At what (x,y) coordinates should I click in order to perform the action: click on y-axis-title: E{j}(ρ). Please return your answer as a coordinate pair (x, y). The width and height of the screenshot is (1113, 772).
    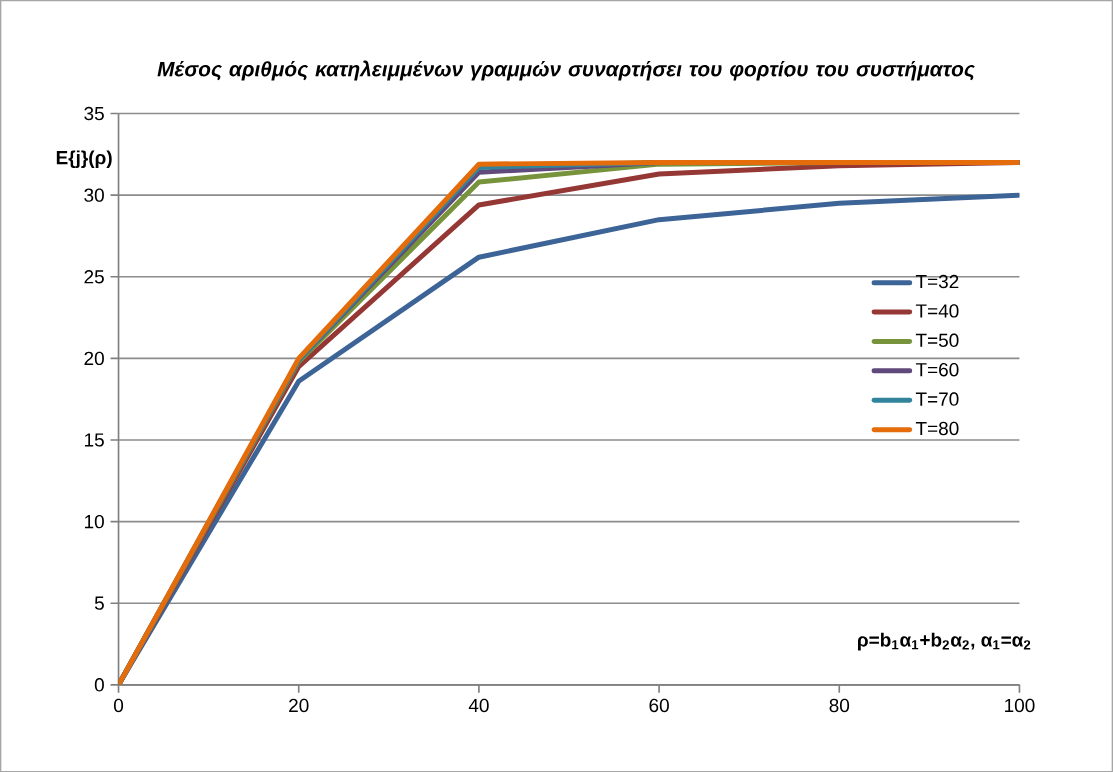
    Looking at the image, I should click on (84, 159).